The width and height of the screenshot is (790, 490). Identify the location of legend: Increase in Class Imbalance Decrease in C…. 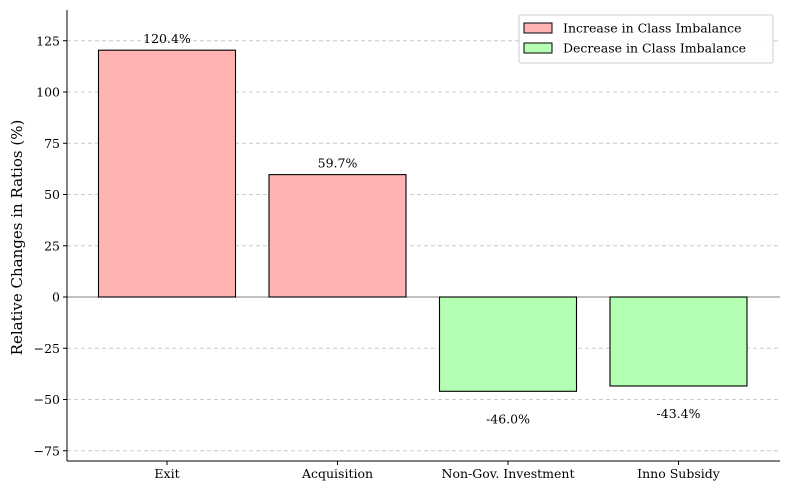
(646, 39).